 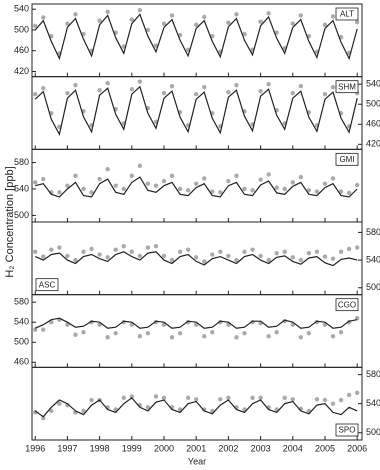 I want to click on x-tick-label: 2005, so click(x=325, y=448).